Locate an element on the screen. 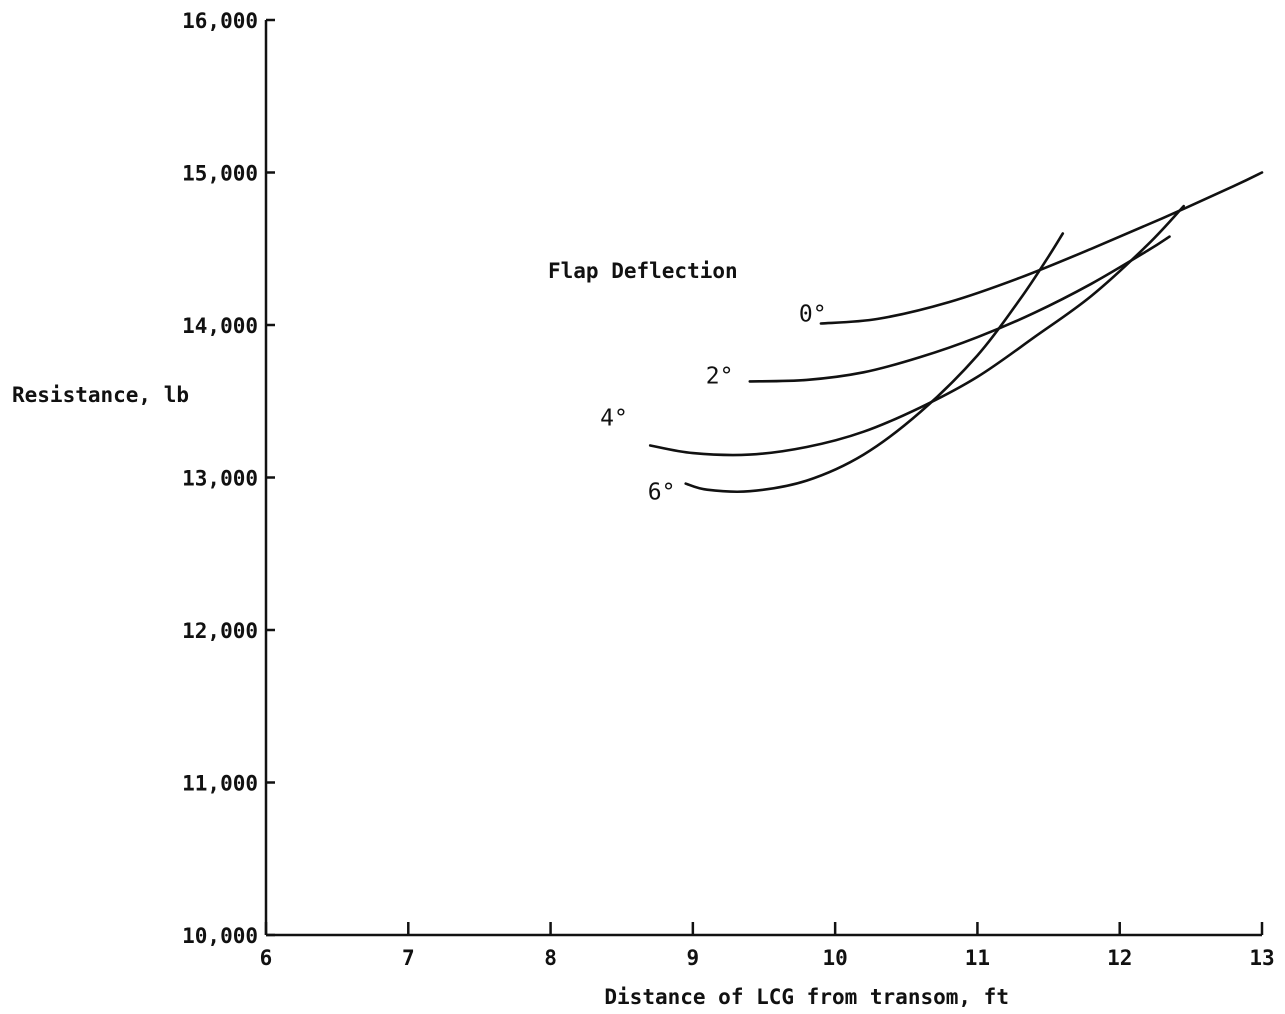  x-tick-label: 8 is located at coordinates (550, 958).